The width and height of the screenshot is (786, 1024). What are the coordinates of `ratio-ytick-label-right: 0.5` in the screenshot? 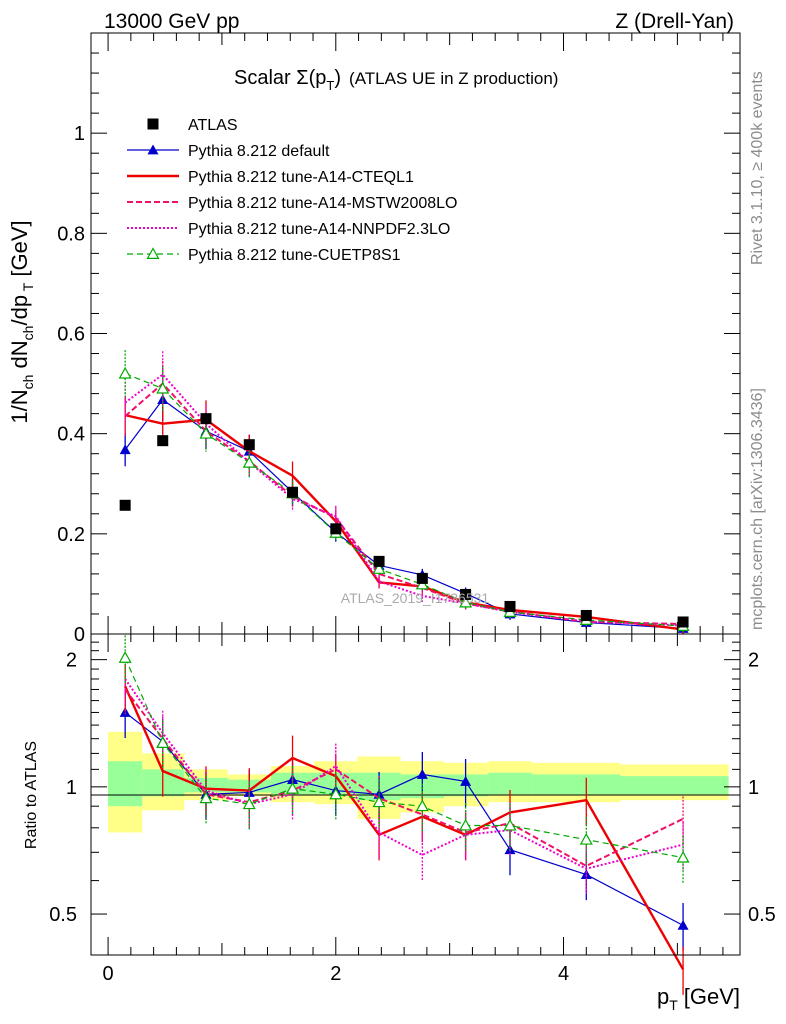 It's located at (762, 915).